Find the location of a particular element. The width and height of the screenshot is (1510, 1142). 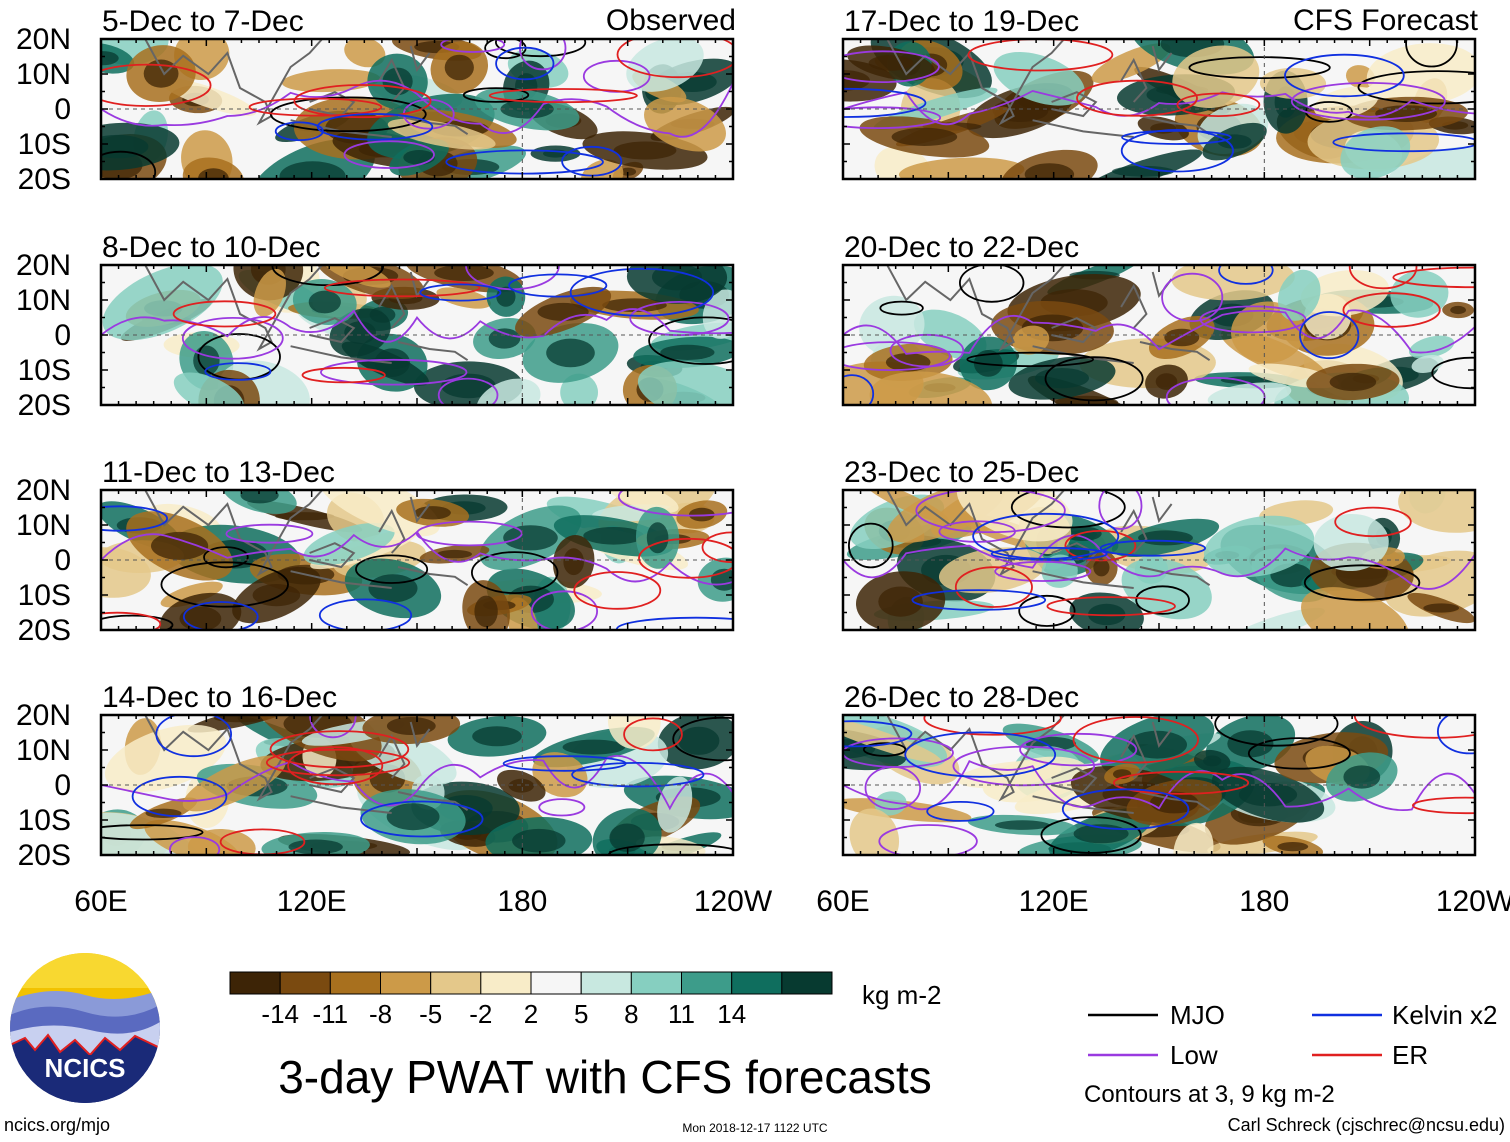

color-bar: -14 -11 -8 -5 -2 2 5 8 11 14 is located at coordinates (531, 1000).